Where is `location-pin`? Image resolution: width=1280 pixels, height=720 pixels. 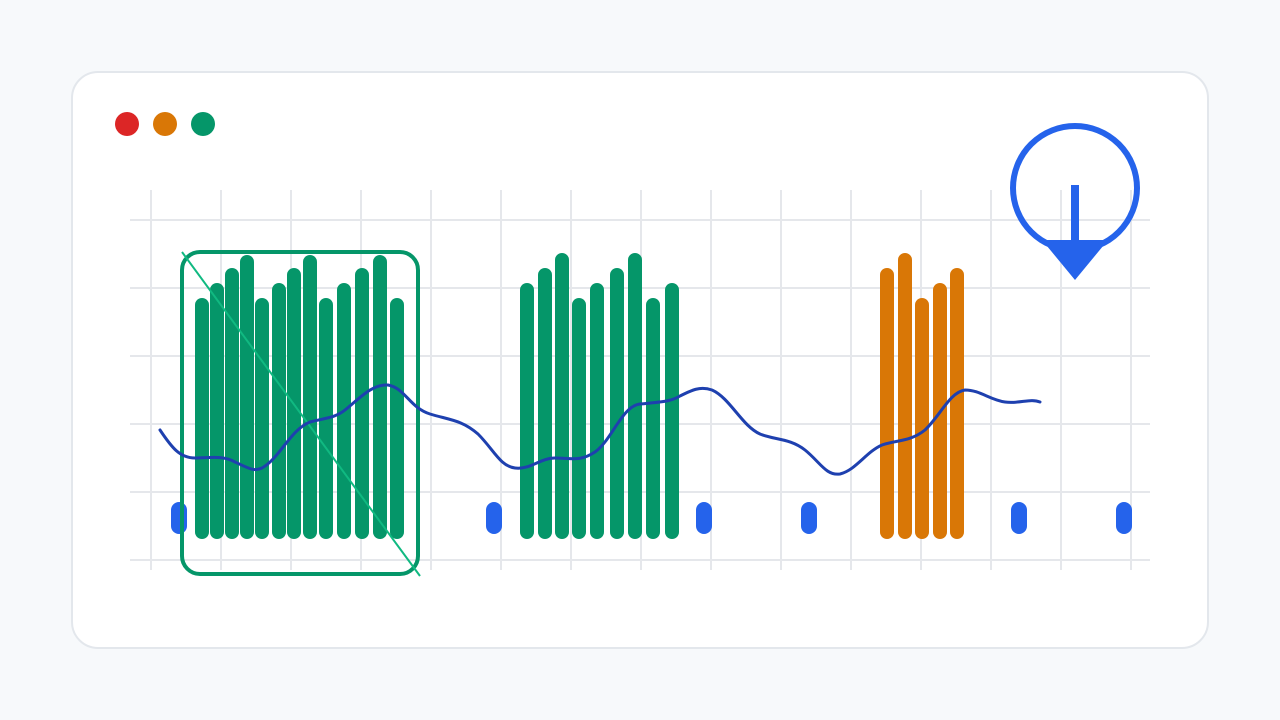 location-pin is located at coordinates (1075, 201).